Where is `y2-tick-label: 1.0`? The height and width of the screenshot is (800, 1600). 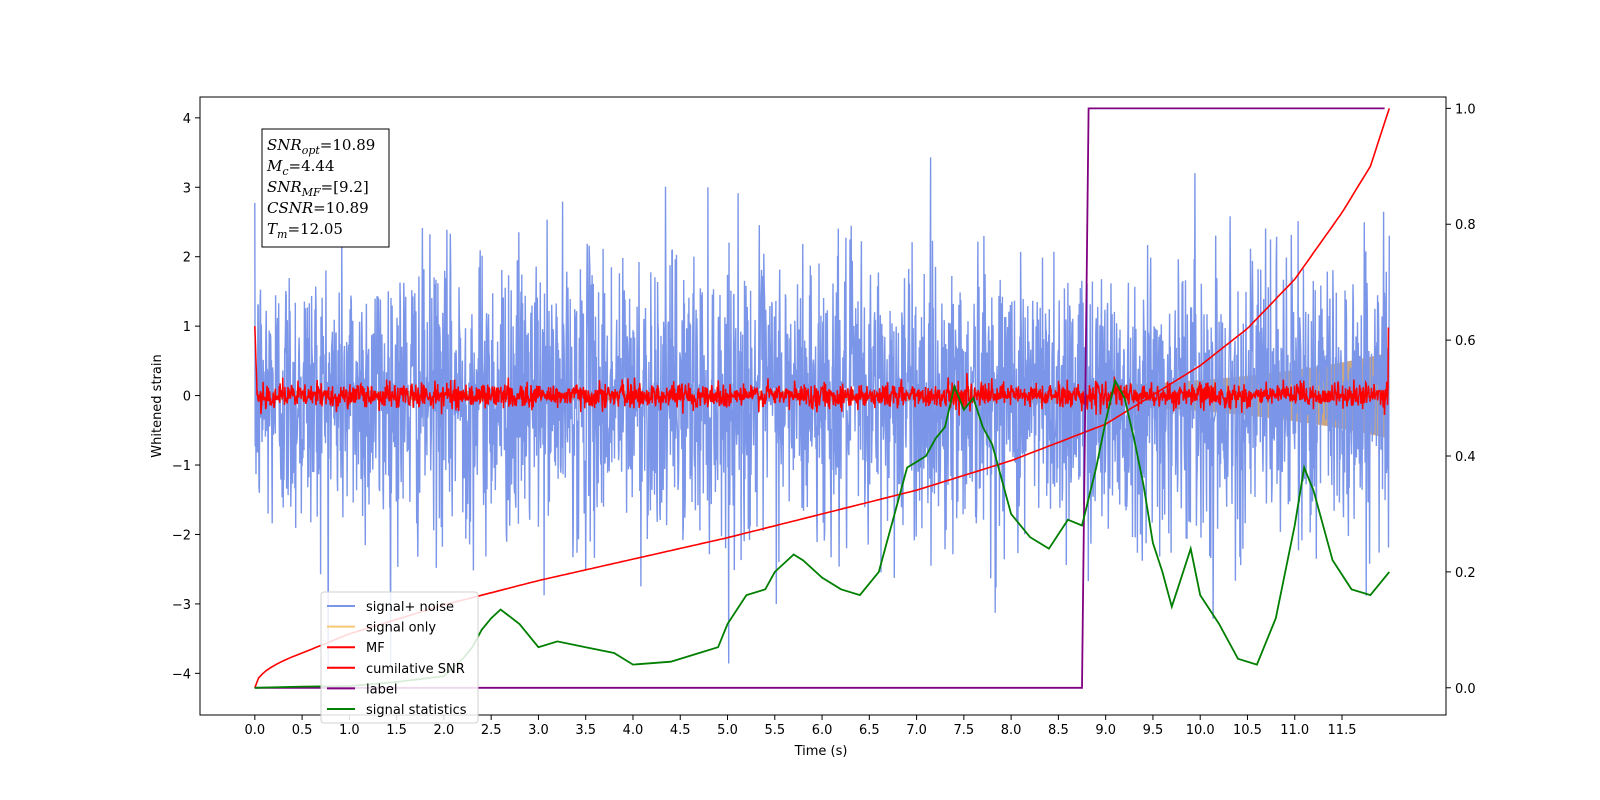 y2-tick-label: 1.0 is located at coordinates (1465, 109).